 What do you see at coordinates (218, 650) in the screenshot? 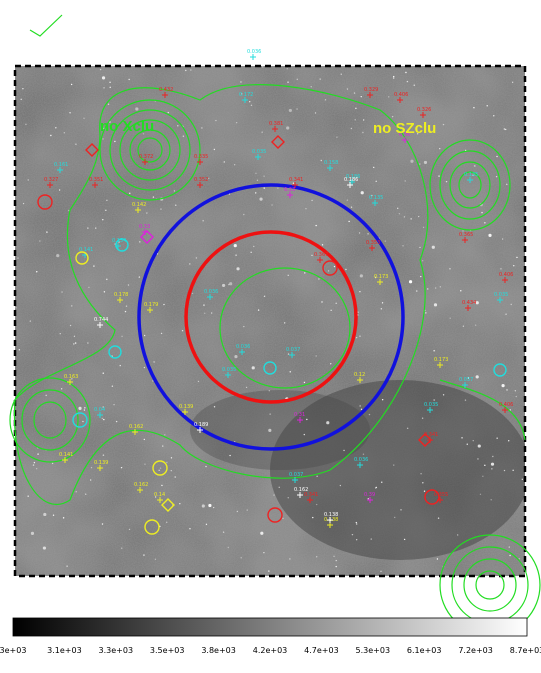
I see `colorbar-tick-label: 3.8e+03` at bounding box center [218, 650].